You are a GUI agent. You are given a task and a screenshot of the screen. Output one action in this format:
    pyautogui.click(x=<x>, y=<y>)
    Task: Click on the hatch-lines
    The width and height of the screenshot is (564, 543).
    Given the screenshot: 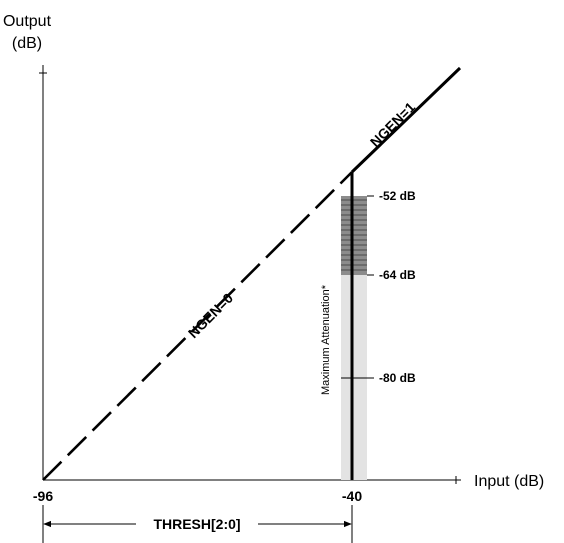 What is the action you would take?
    pyautogui.click(x=354, y=235)
    